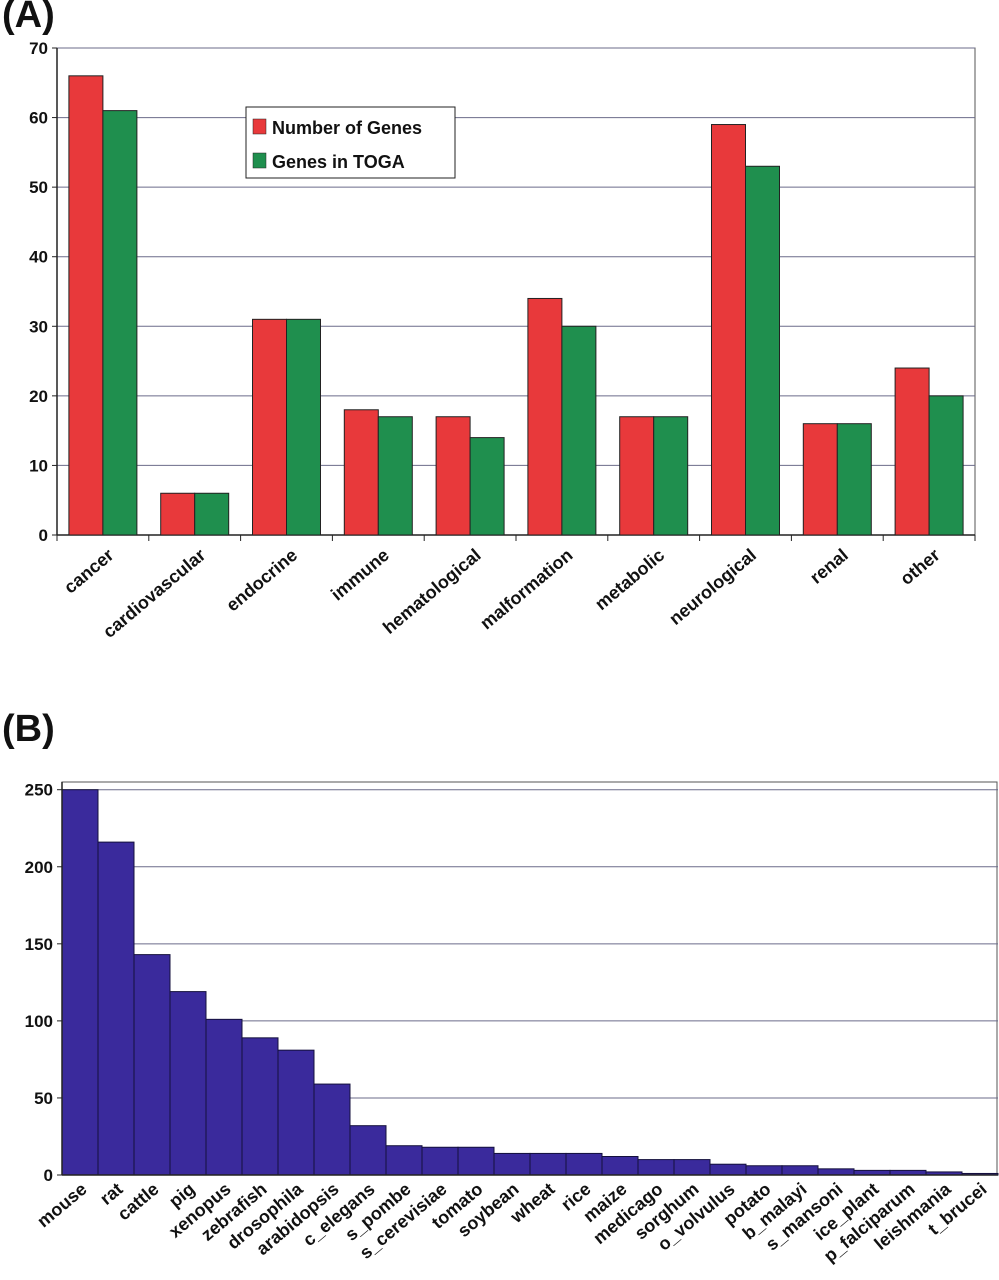 Image resolution: width=999 pixels, height=1280 pixels. Describe the element at coordinates (368, 1150) in the screenshot. I see `bar-c-elegans` at that location.